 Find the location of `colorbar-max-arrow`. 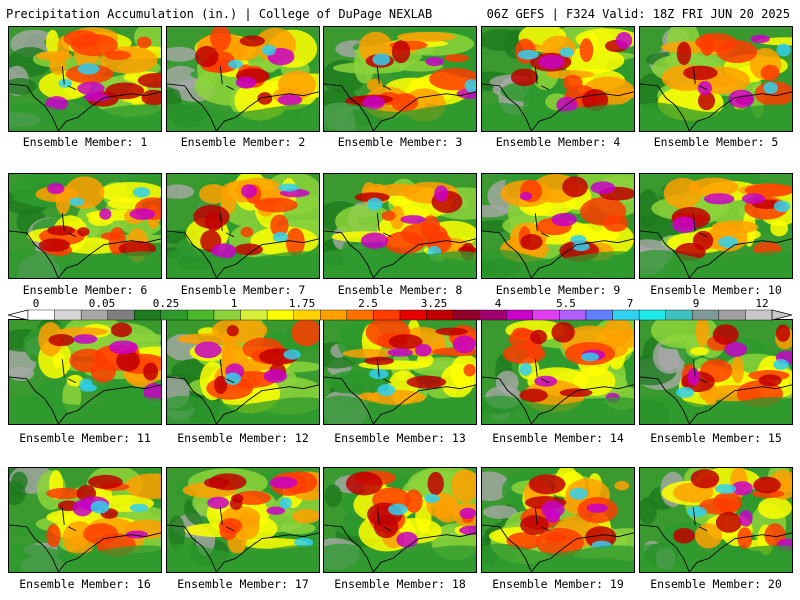

colorbar-max-arrow is located at coordinates (781, 315).